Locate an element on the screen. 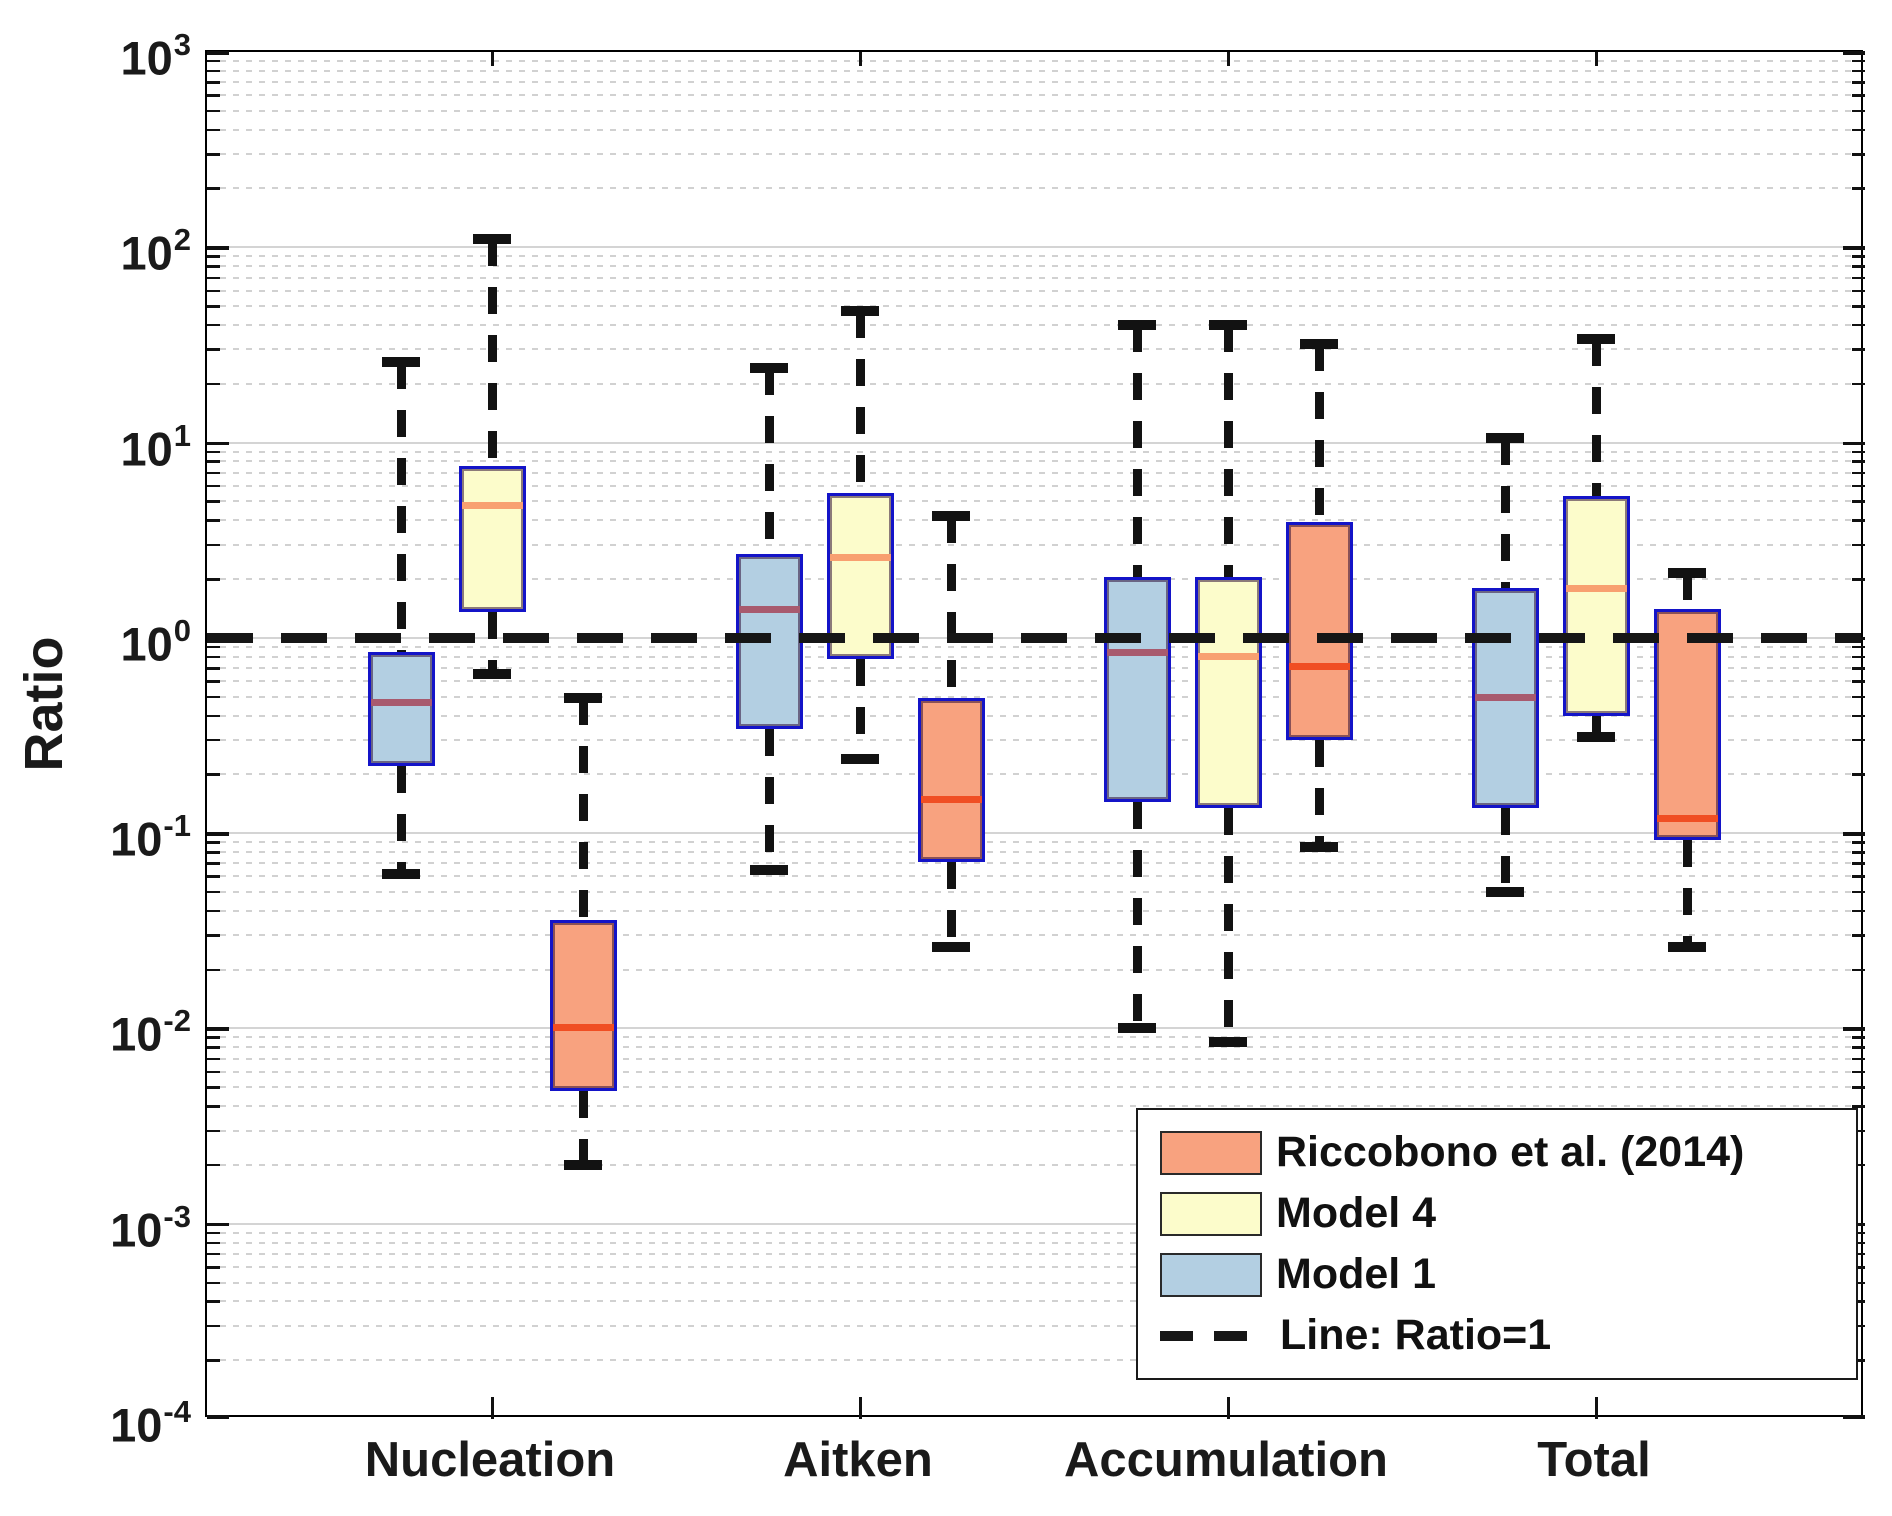 The width and height of the screenshot is (1892, 1516). y-tick-label: 10¹ is located at coordinates (155, 446).